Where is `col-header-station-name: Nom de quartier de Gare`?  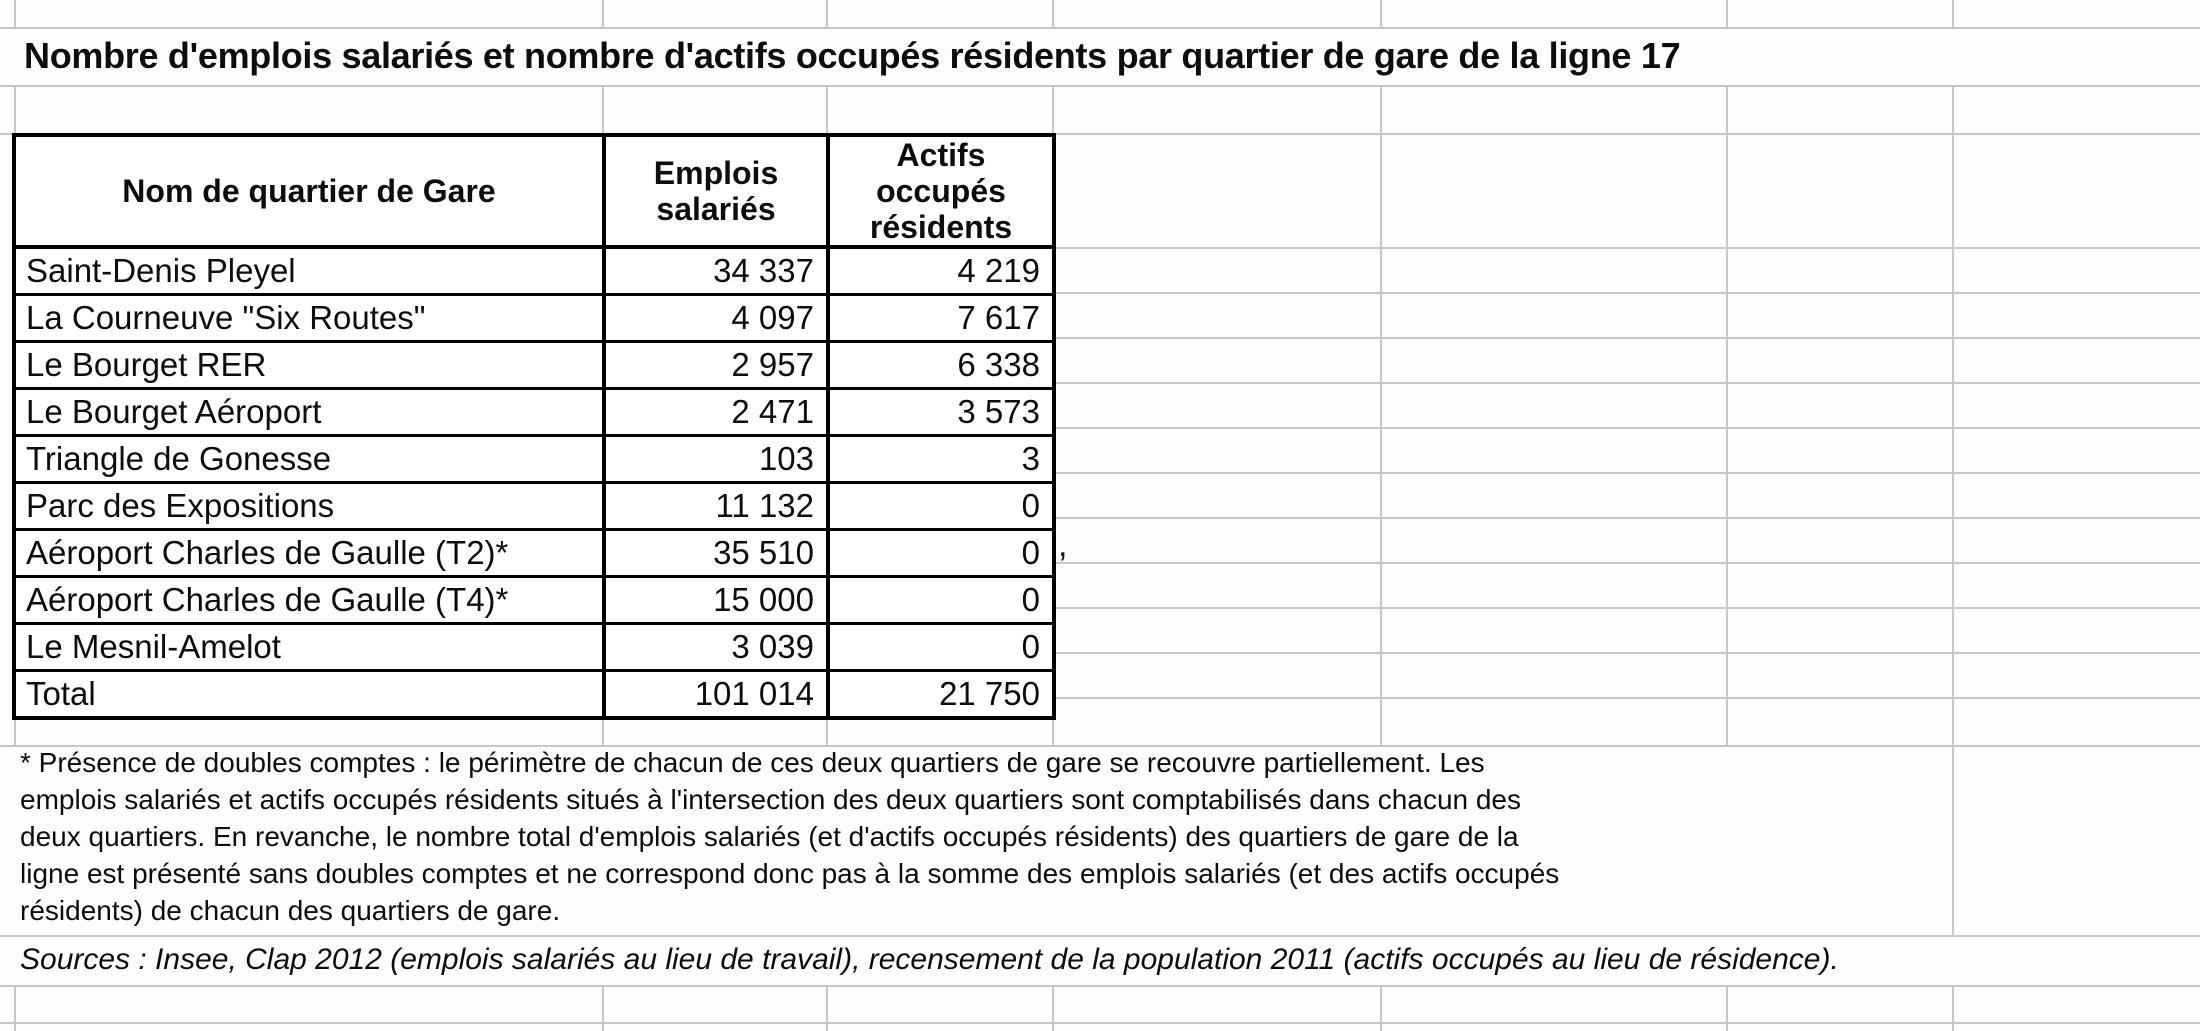 col-header-station-name: Nom de quartier de Gare is located at coordinates (309, 191).